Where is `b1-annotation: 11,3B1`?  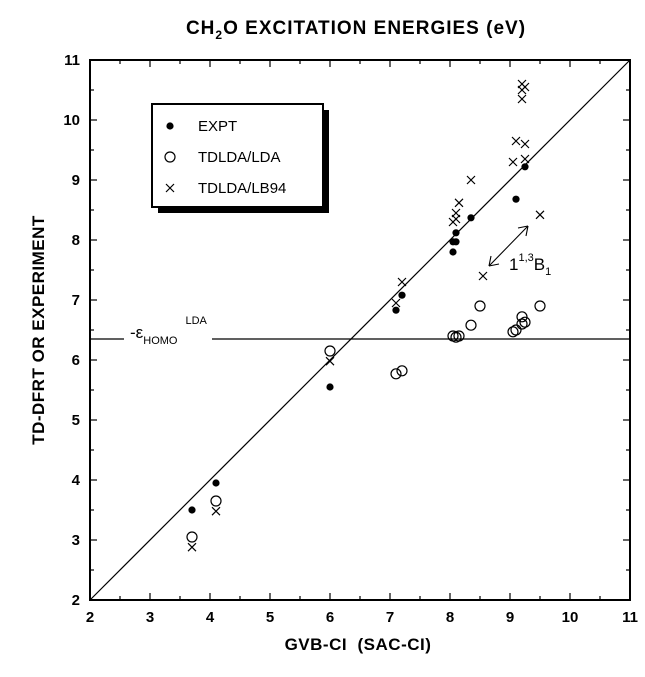 b1-annotation: 11,3B1 is located at coordinates (519, 251).